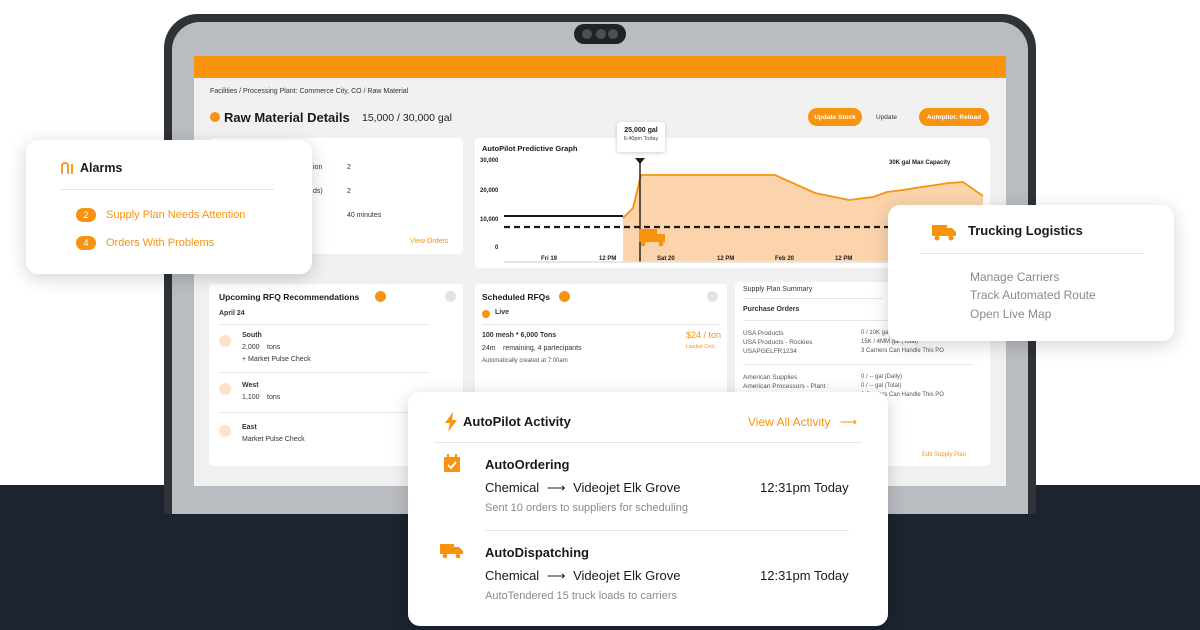  I want to click on truck-icon, so click(944, 233).